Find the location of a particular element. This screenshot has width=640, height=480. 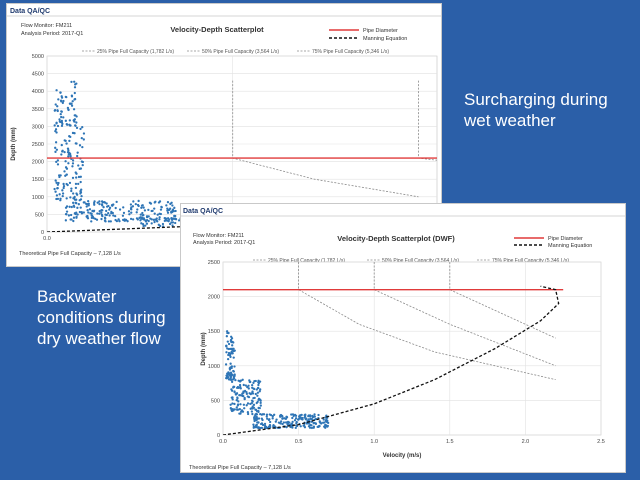

y-tick-label: 3500 is located at coordinates (38, 110).